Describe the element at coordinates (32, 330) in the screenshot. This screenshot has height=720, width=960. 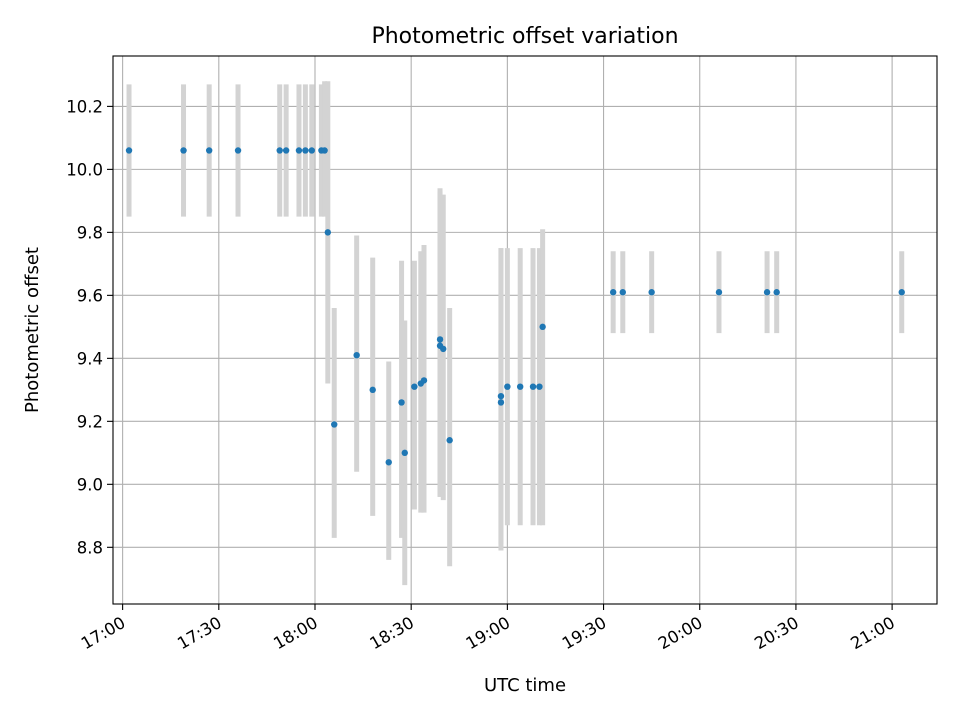
I see `y-axis-label: Photometric offset` at that location.